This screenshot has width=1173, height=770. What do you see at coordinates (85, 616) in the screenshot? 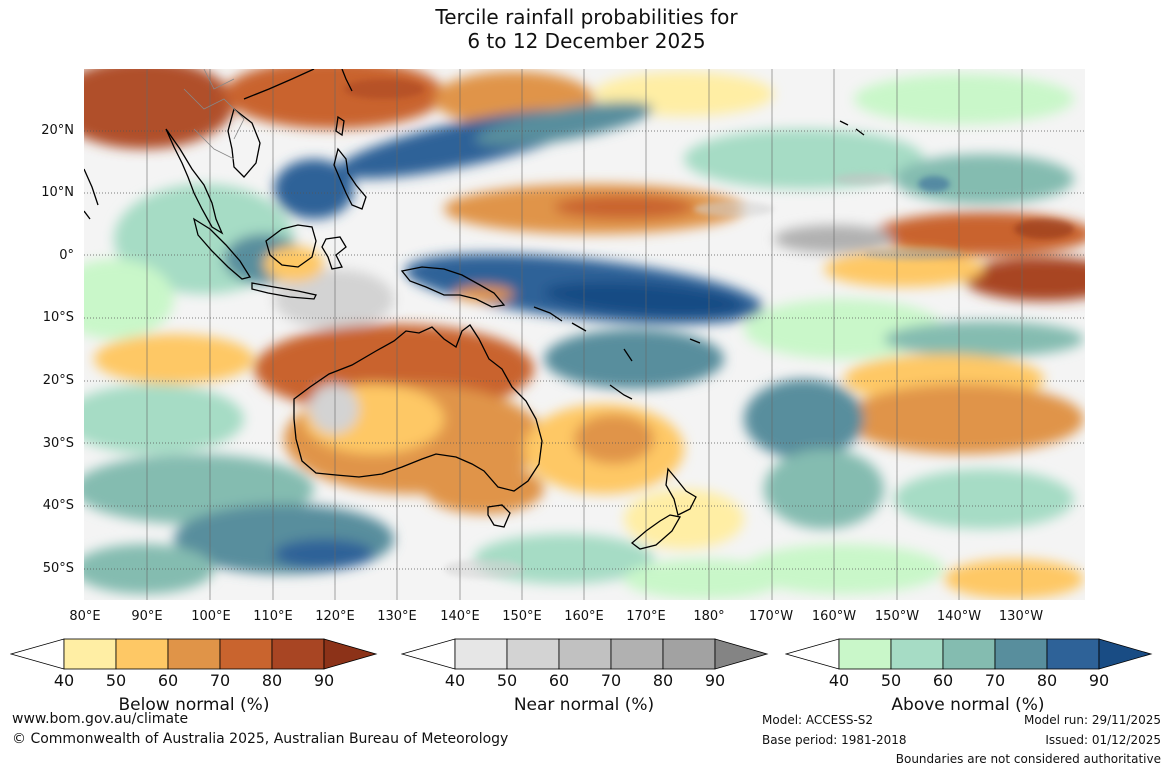
I see `lon-label-80e: 80°E` at bounding box center [85, 616].